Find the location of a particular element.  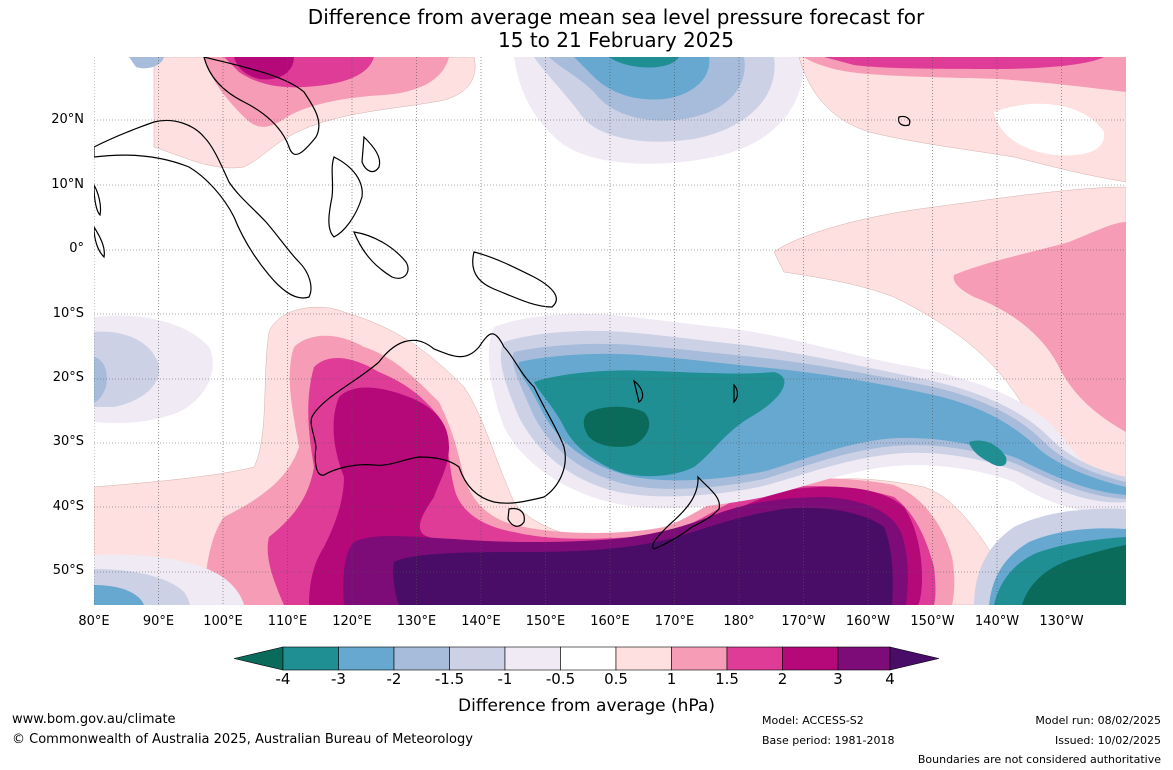

colorbar-label: -3 is located at coordinates (338, 679).